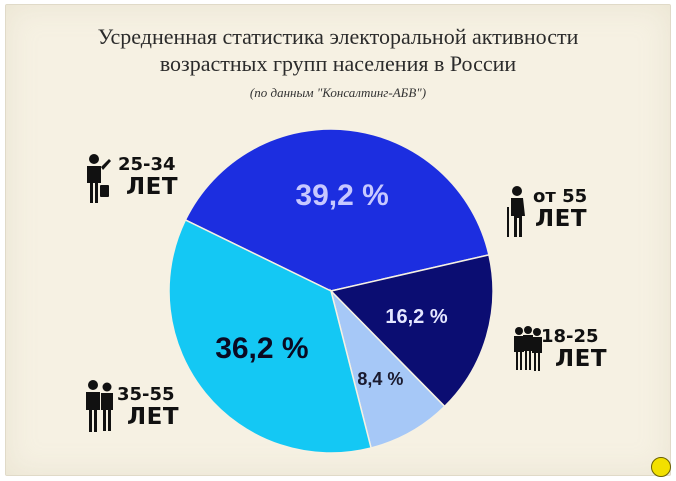 This screenshot has height=481, width=676. What do you see at coordinates (338, 63) in the screenshot?
I see `title-line-2: возрастных групп населения в России` at bounding box center [338, 63].